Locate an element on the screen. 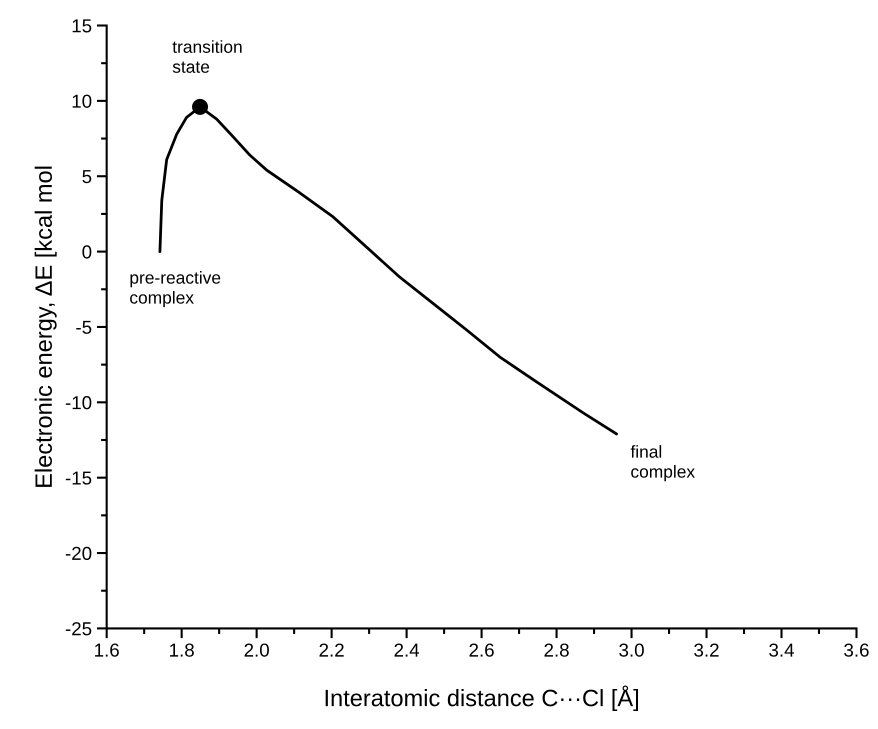  annotation: final complex is located at coordinates (662, 463).